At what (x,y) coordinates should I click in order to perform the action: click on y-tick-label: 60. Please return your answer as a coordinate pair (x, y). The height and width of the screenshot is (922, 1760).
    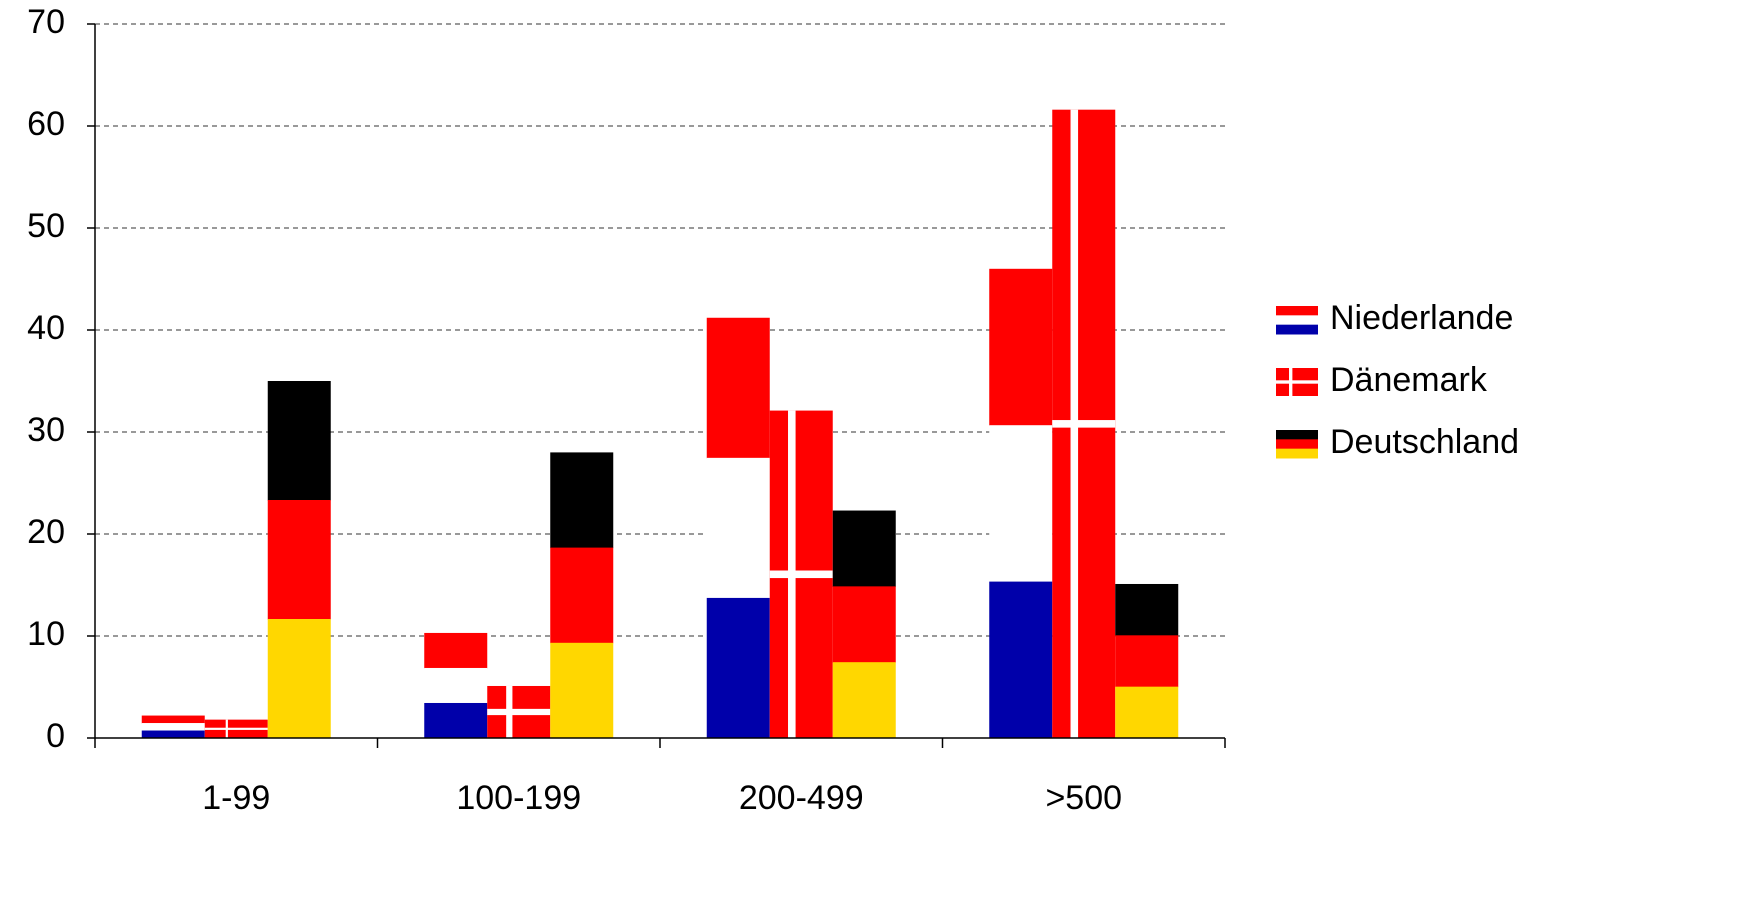
    Looking at the image, I should click on (46, 124).